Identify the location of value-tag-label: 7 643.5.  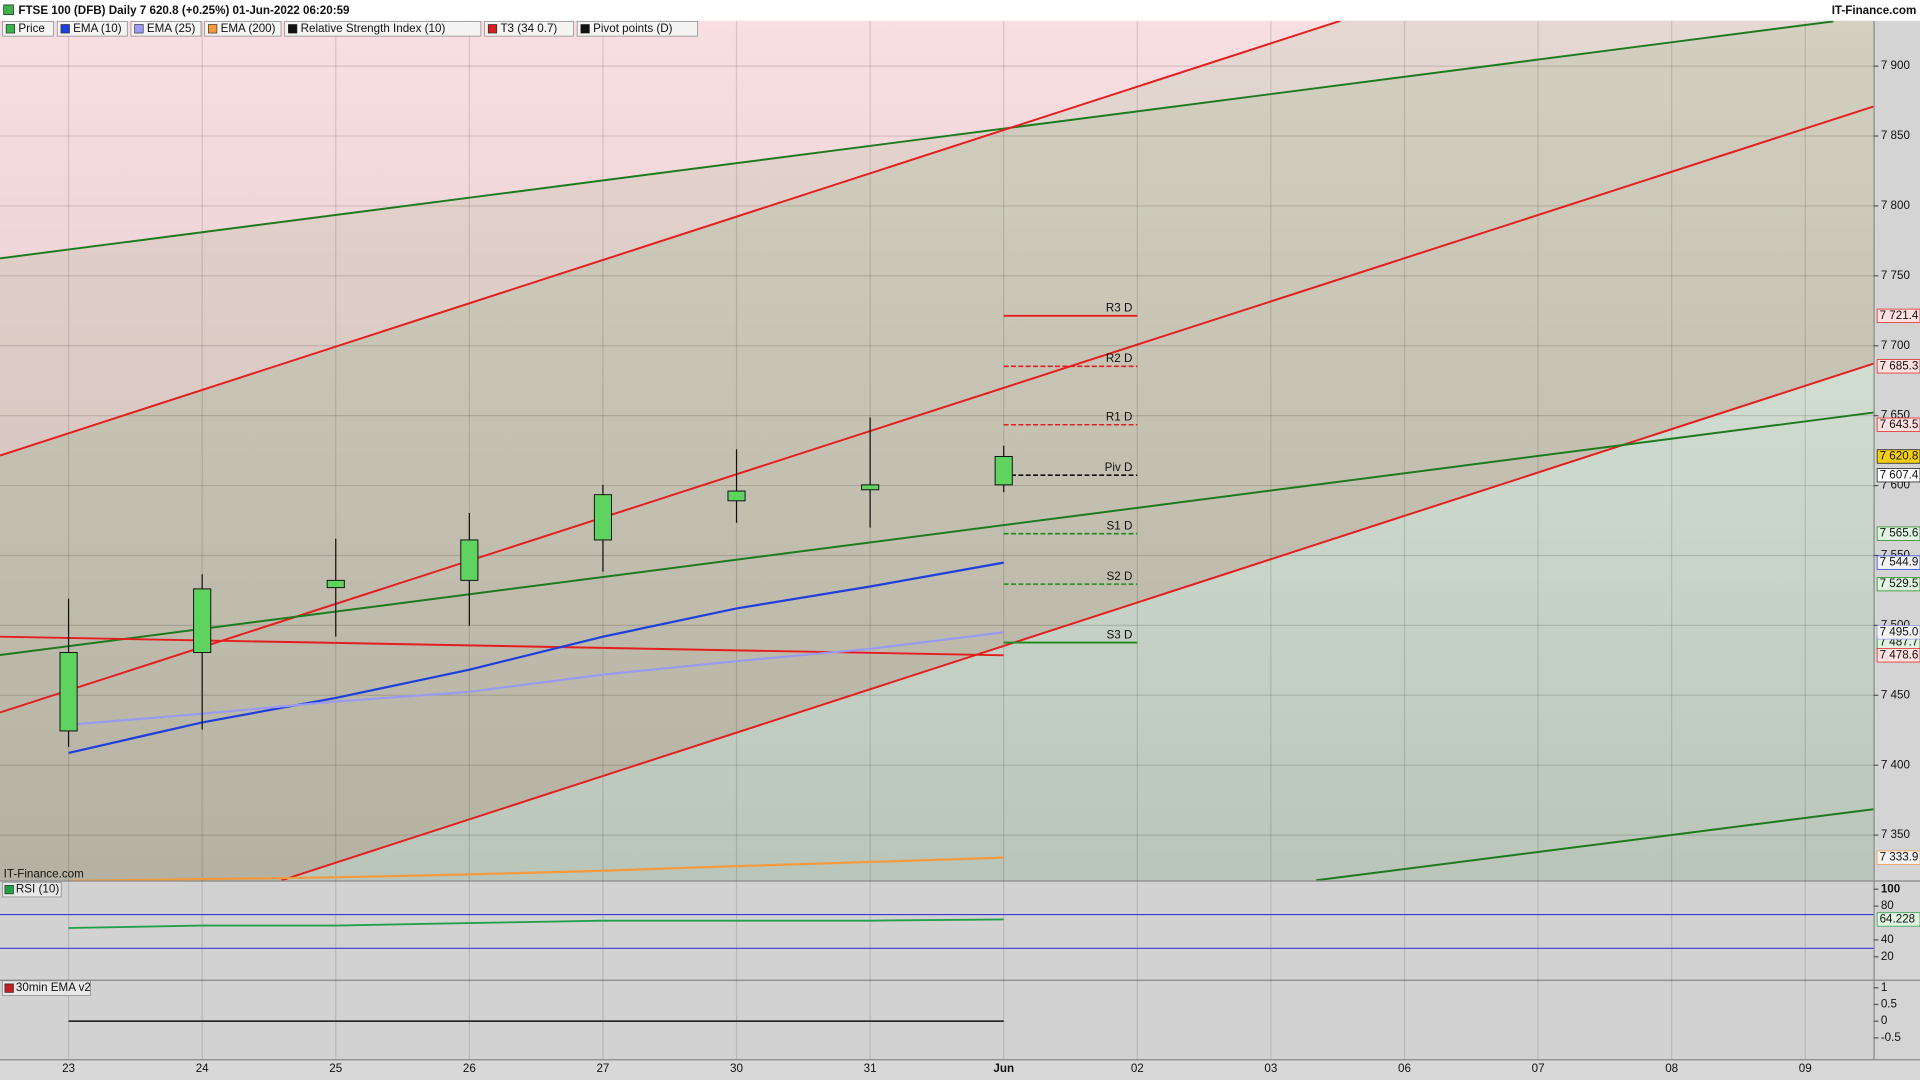
(1899, 424).